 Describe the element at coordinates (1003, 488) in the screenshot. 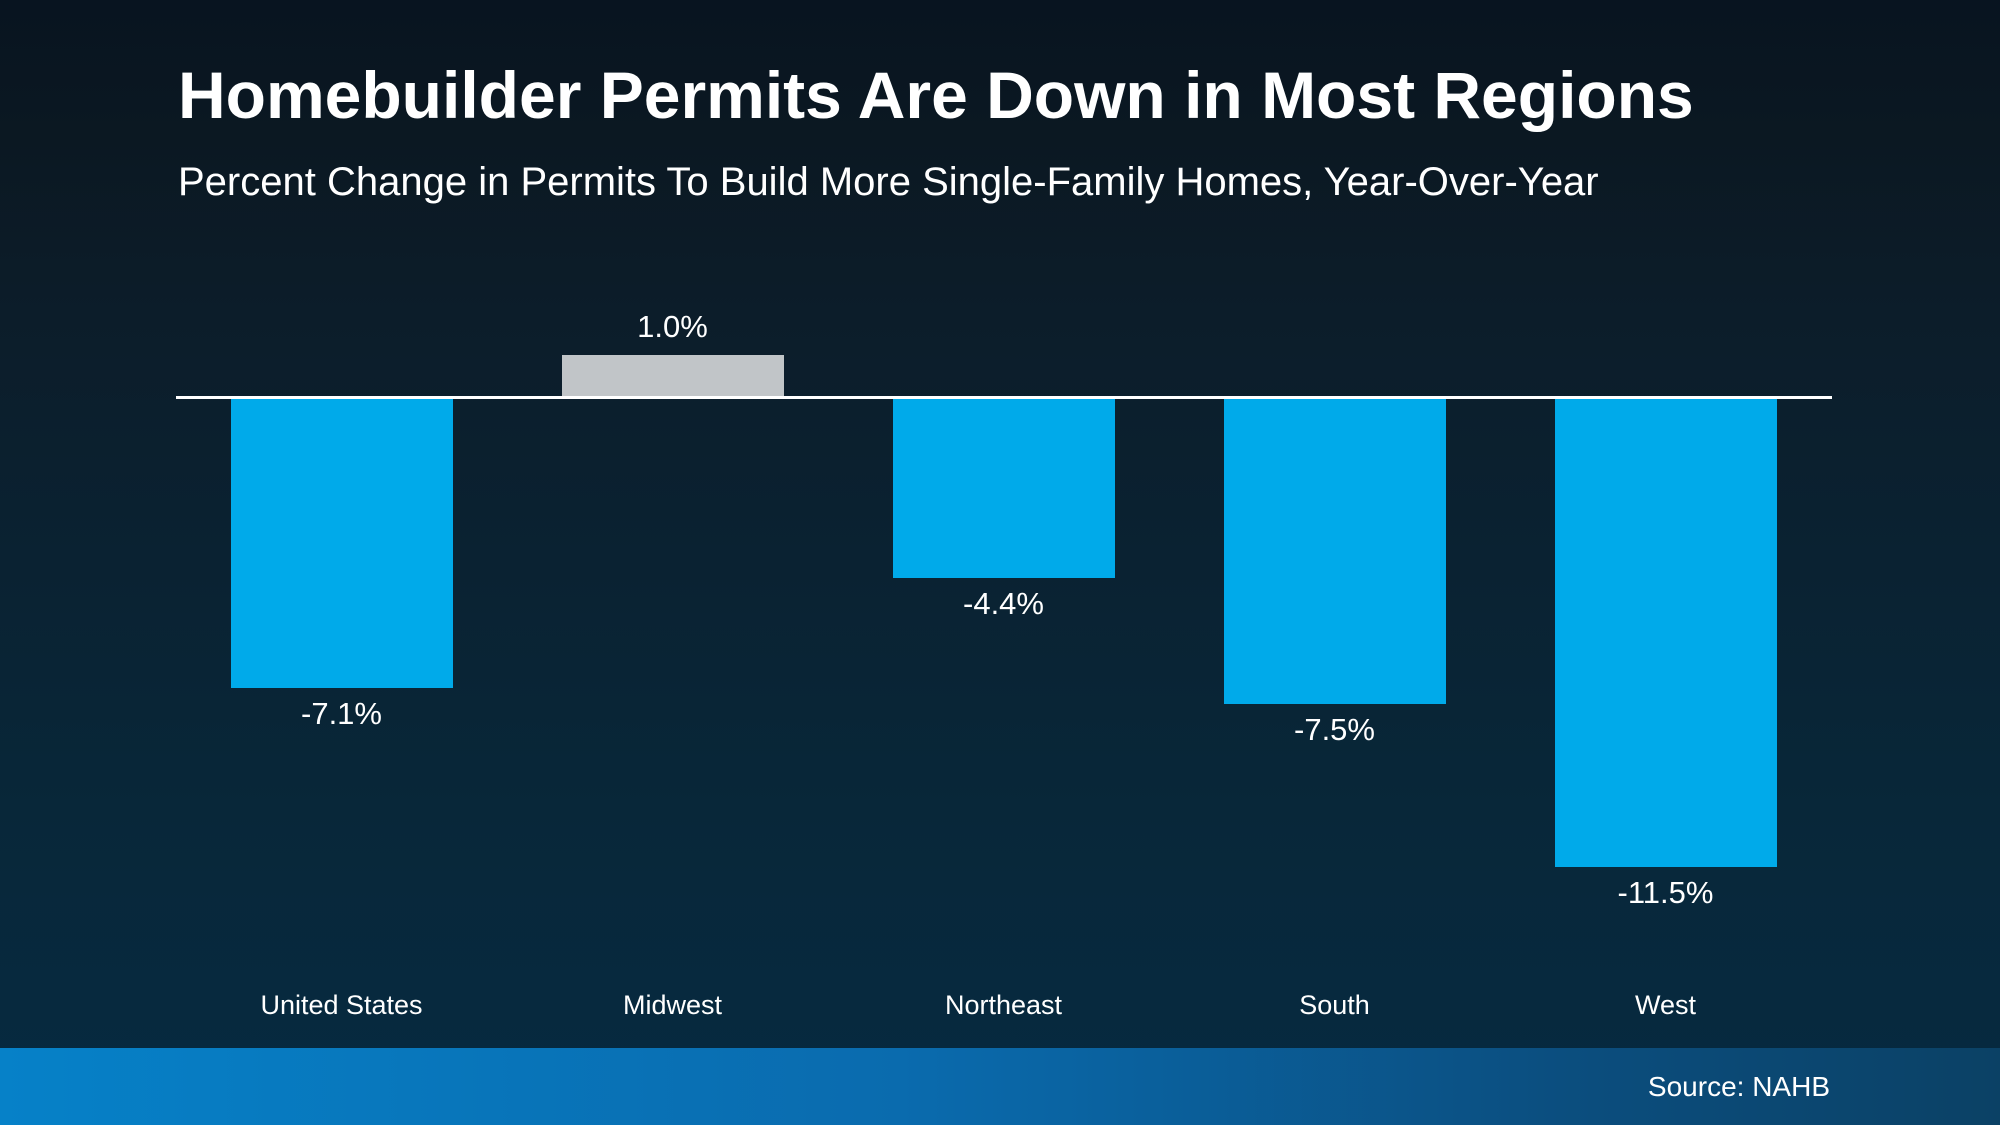

I see `bar-northeast` at that location.